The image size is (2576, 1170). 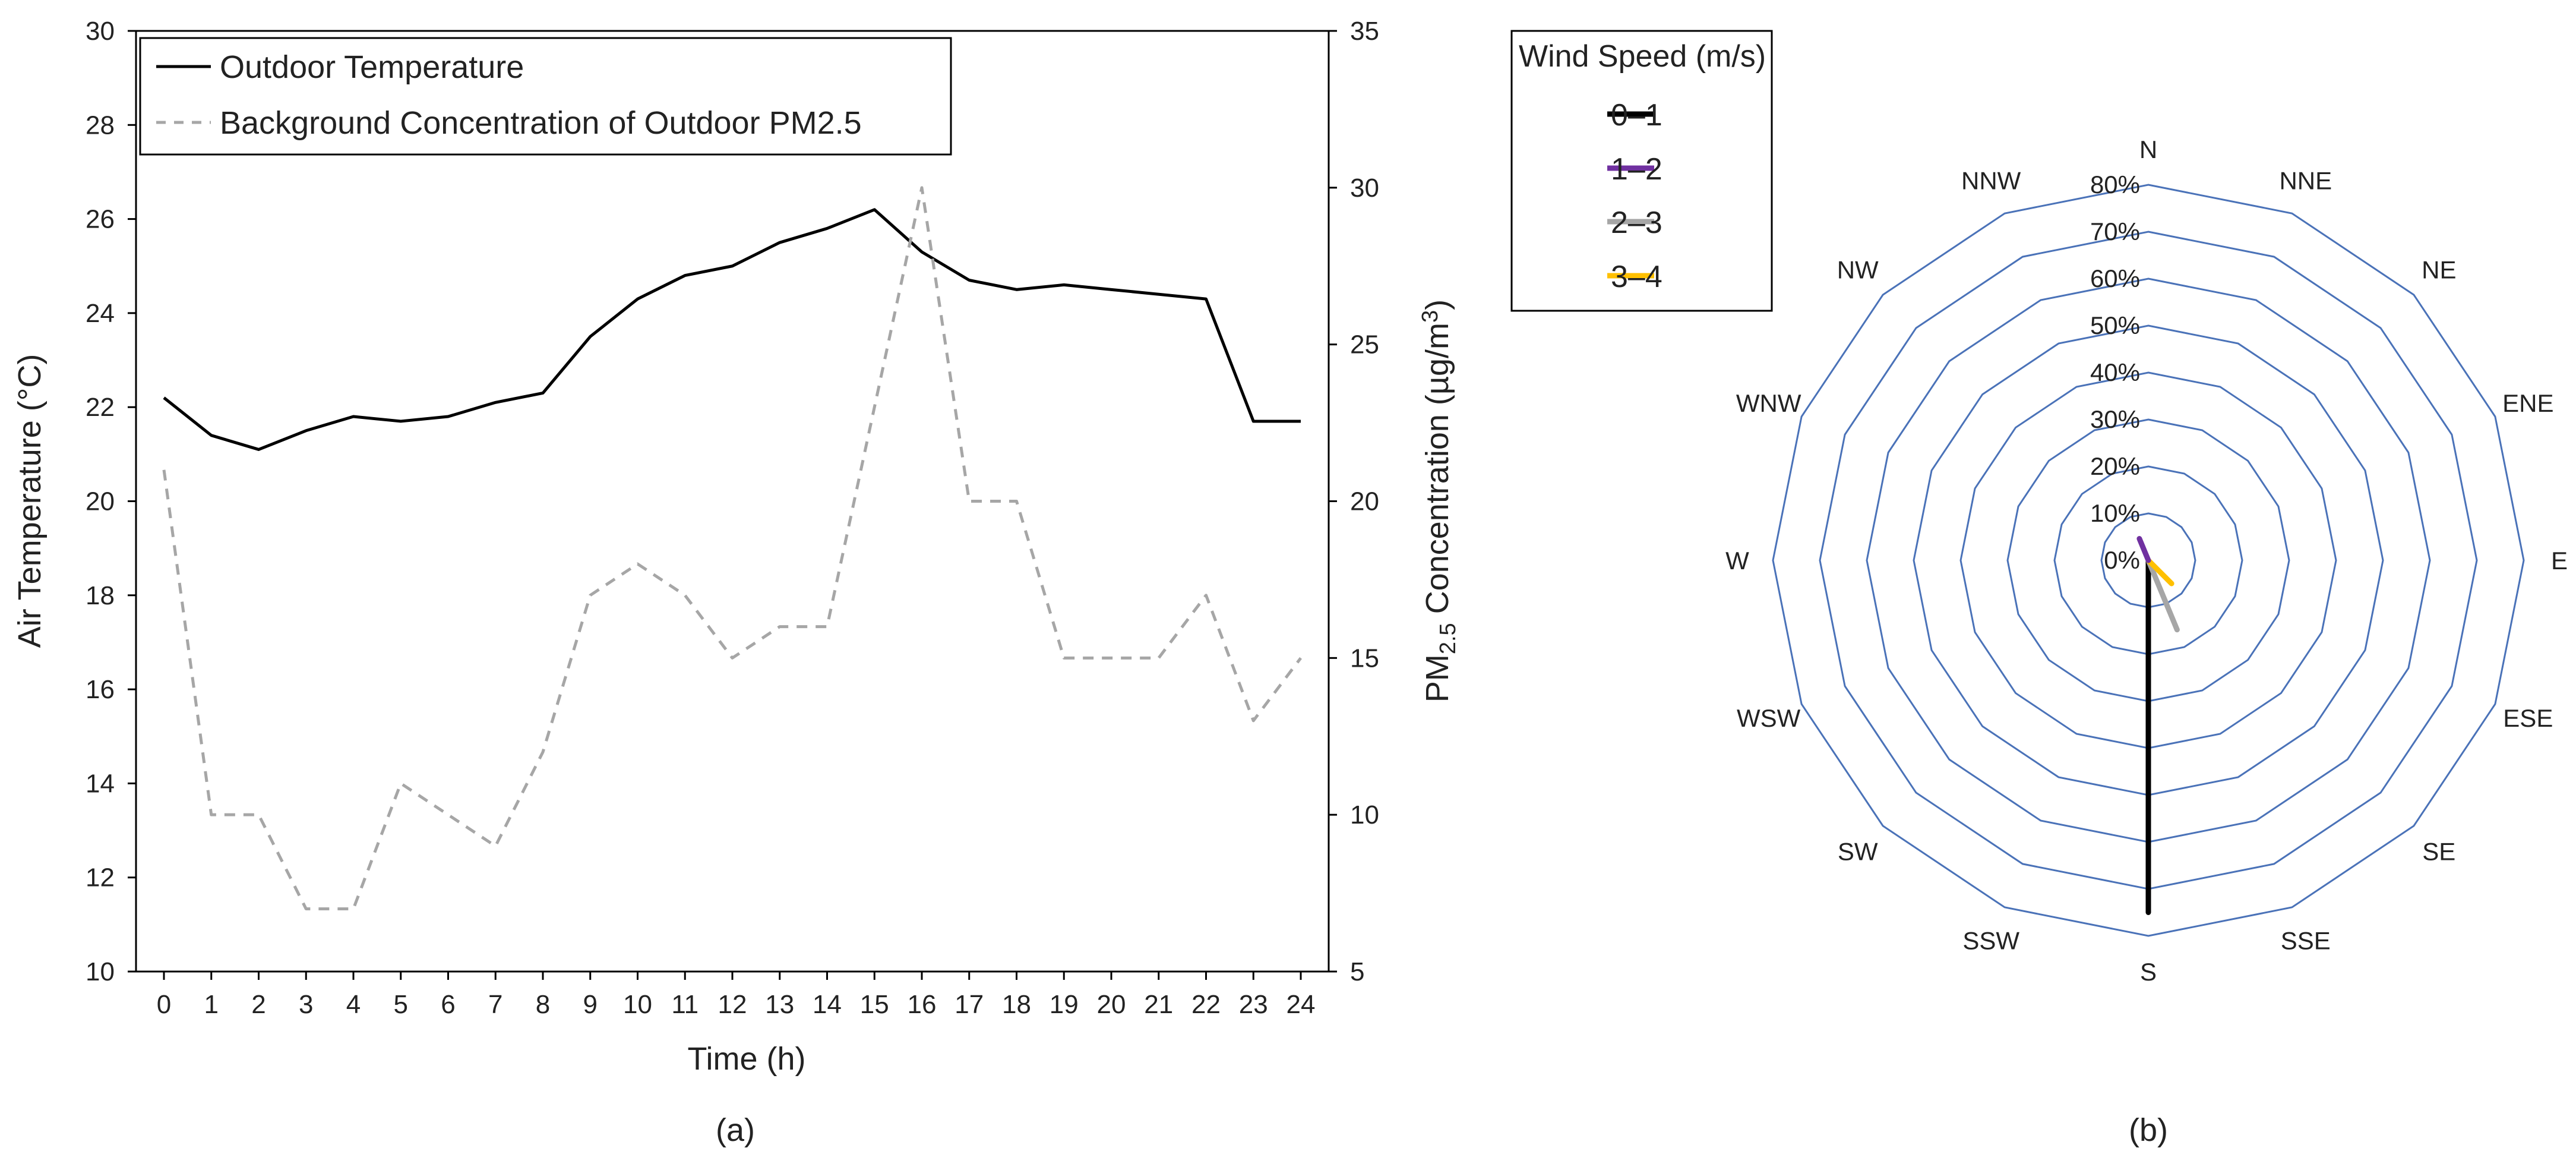 What do you see at coordinates (2148, 1130) in the screenshot?
I see `panel-label-b: (b)` at bounding box center [2148, 1130].